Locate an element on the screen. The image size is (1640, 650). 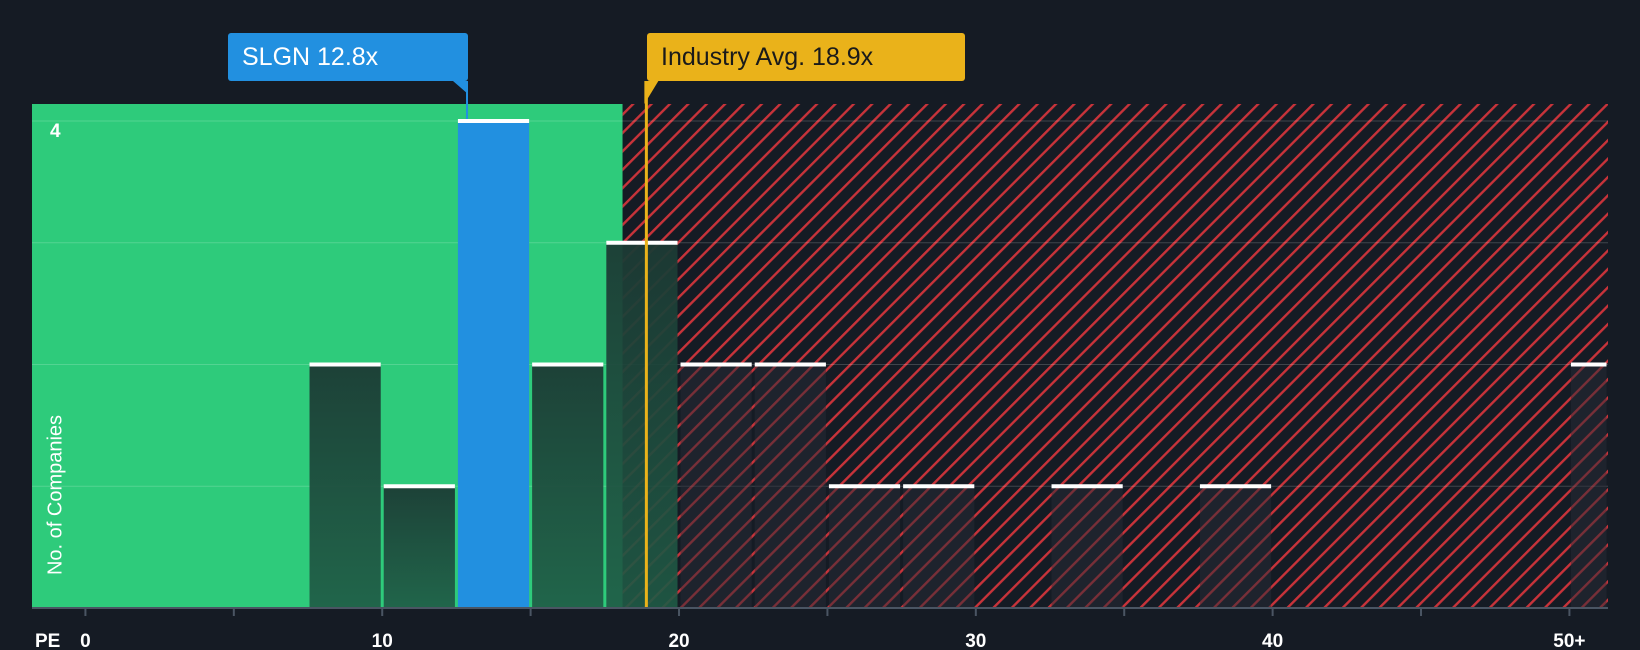
industry-average-callout: Industry Avg. 18.9x is located at coordinates (806, 57).